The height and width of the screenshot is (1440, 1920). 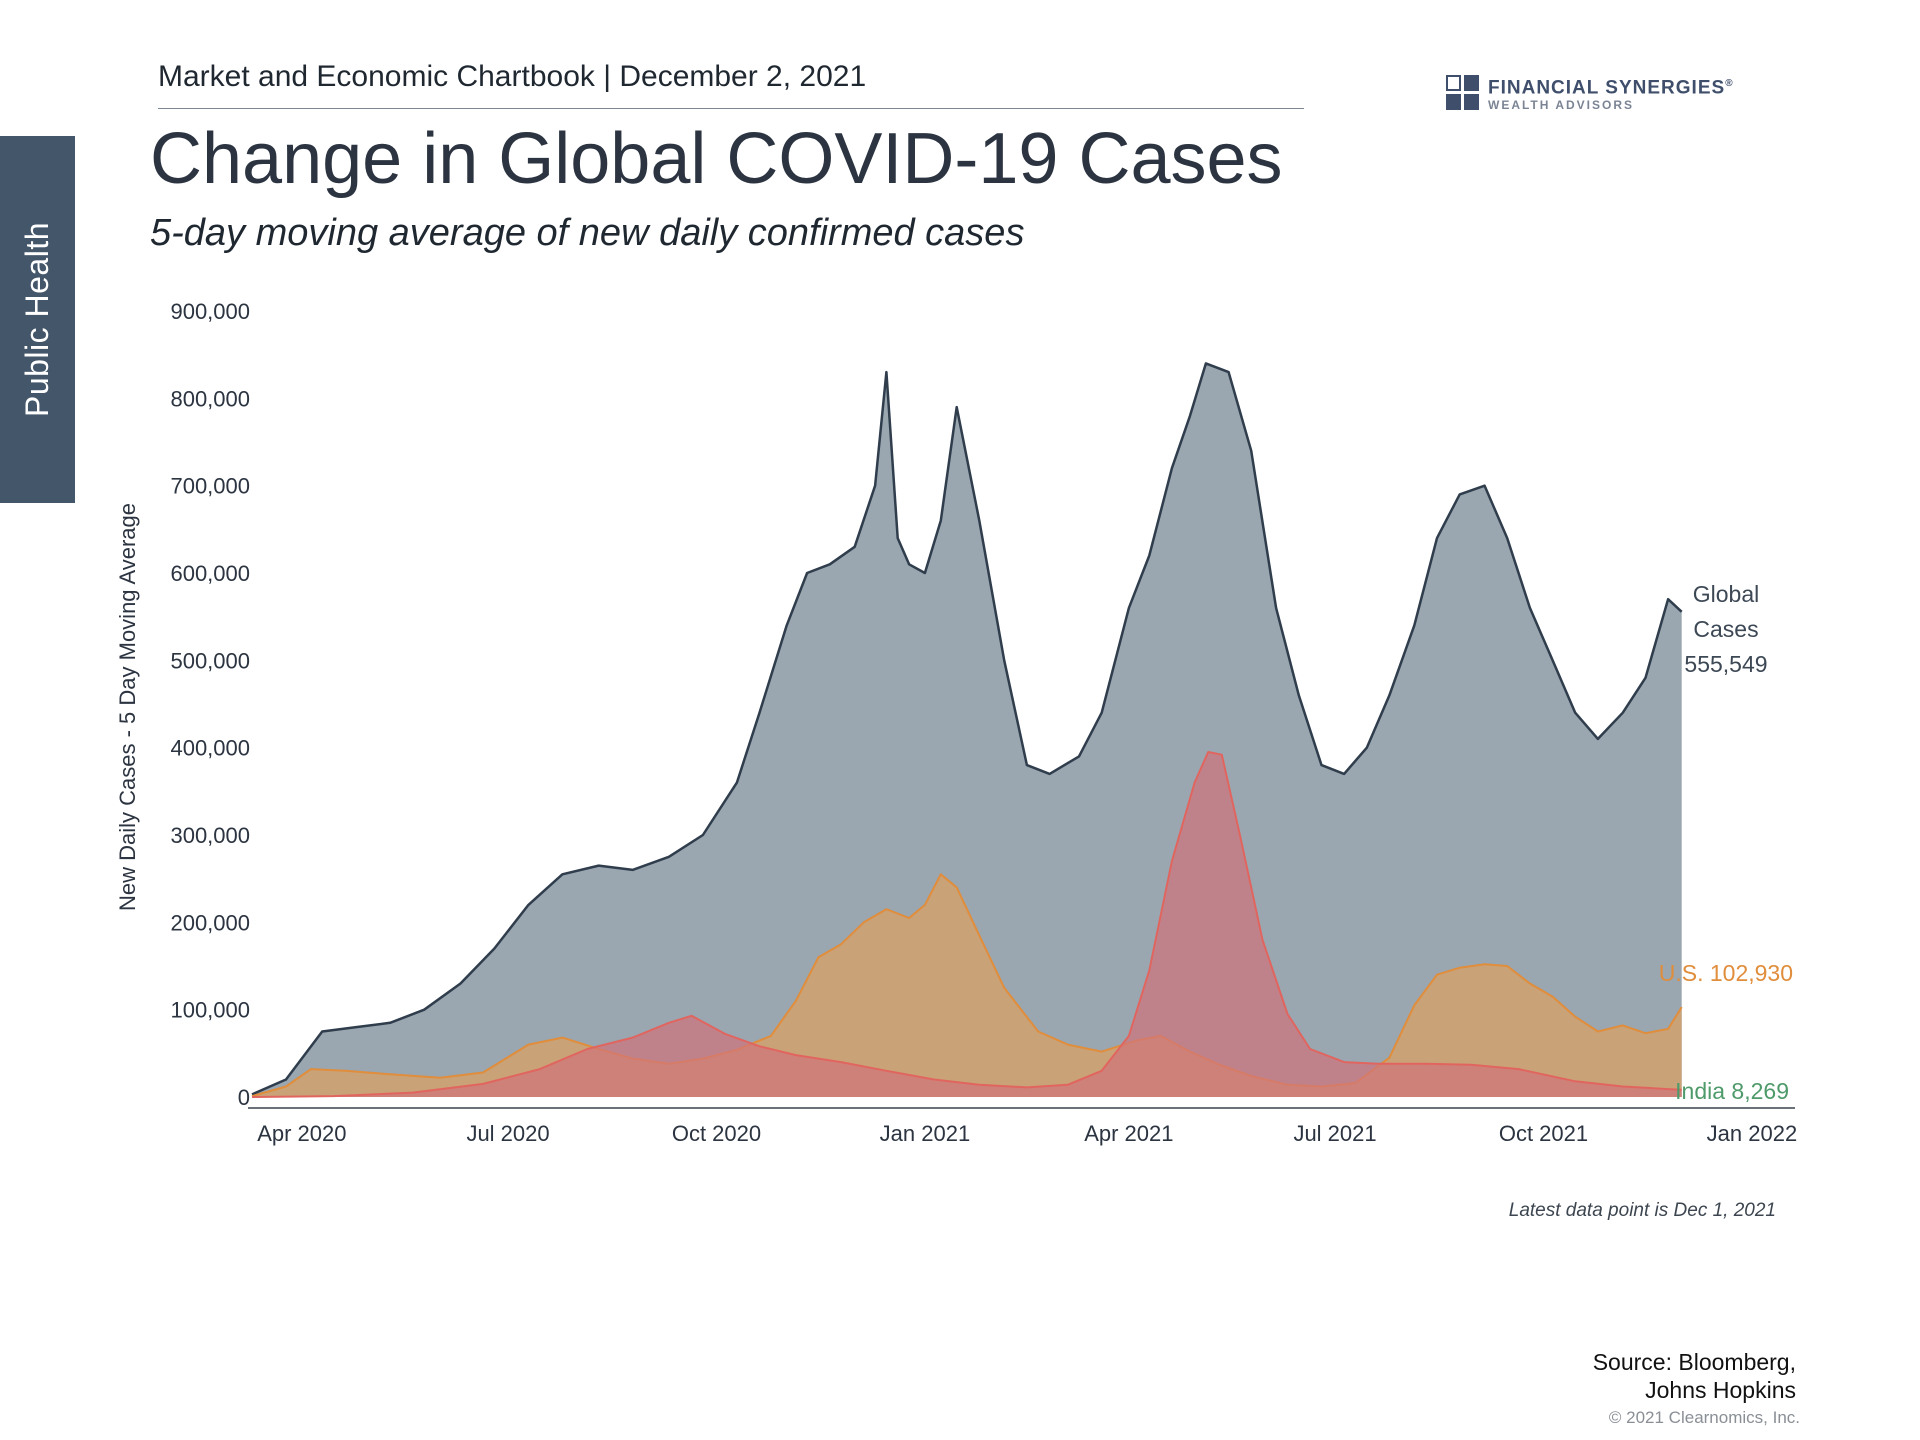 What do you see at coordinates (731, 108) in the screenshot?
I see `header-divider` at bounding box center [731, 108].